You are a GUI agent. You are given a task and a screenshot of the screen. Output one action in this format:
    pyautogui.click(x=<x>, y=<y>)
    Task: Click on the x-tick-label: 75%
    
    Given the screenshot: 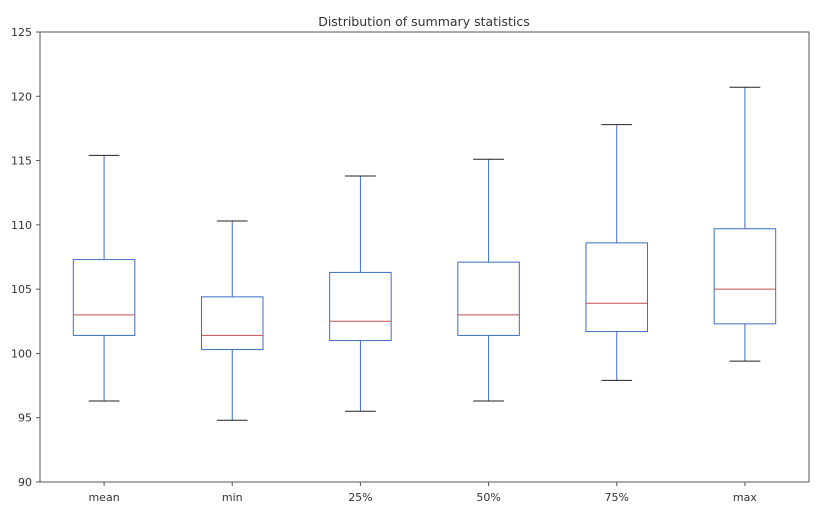 What is the action you would take?
    pyautogui.click(x=617, y=497)
    